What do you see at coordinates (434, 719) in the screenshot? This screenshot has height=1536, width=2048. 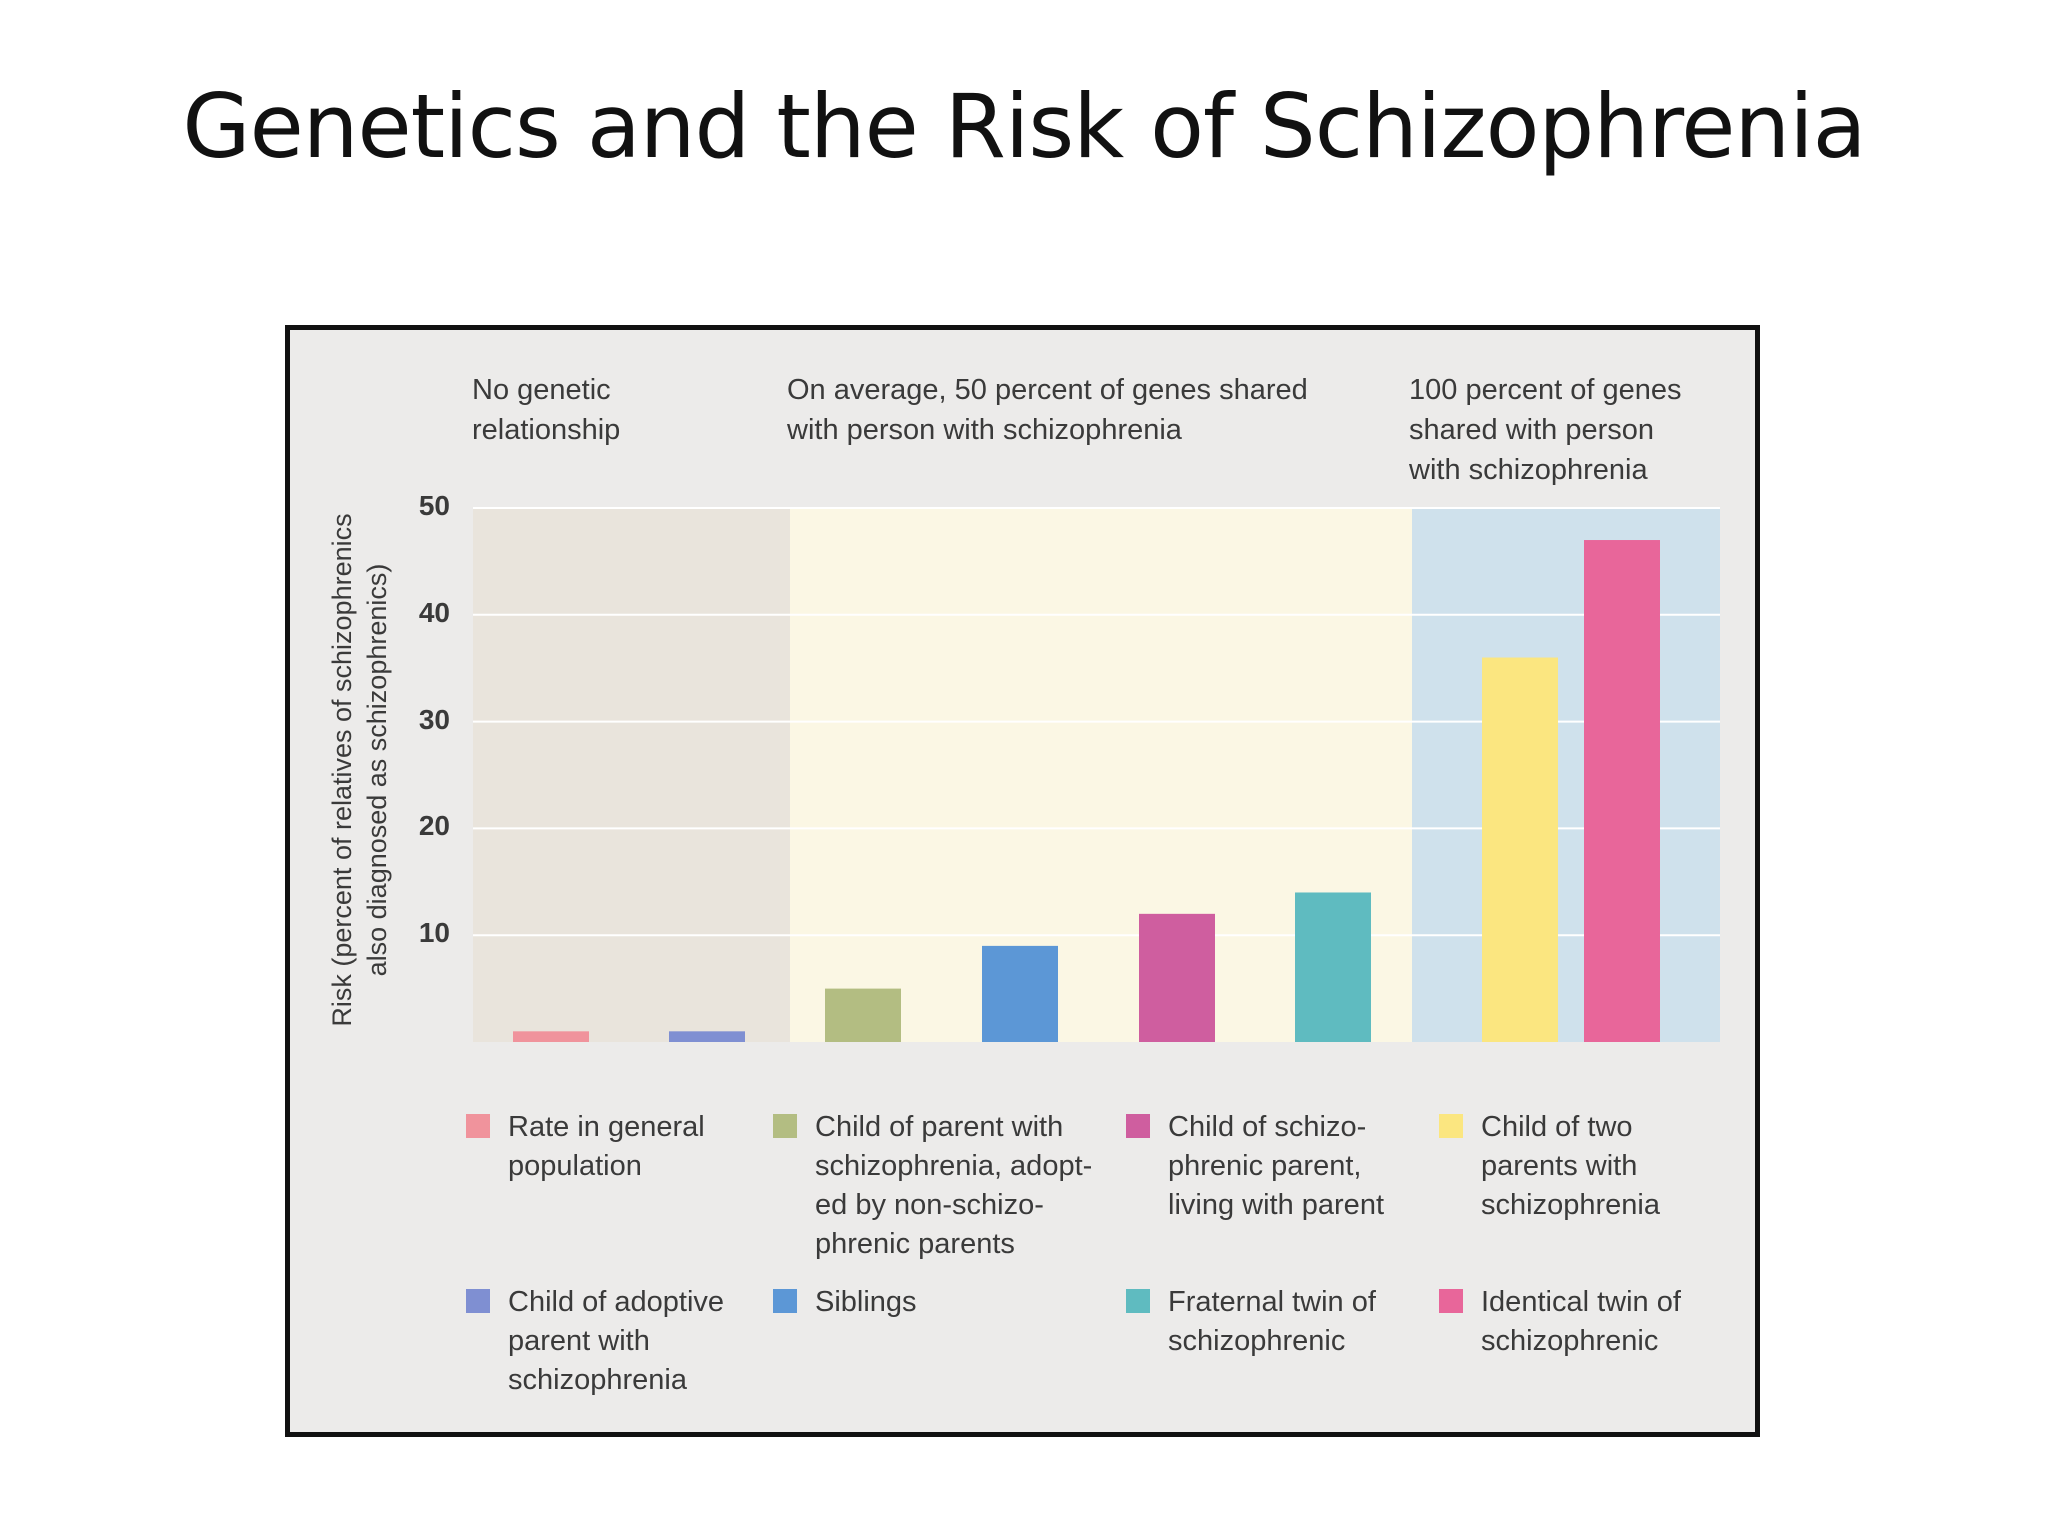 I see `y-tick-label: 30` at bounding box center [434, 719].